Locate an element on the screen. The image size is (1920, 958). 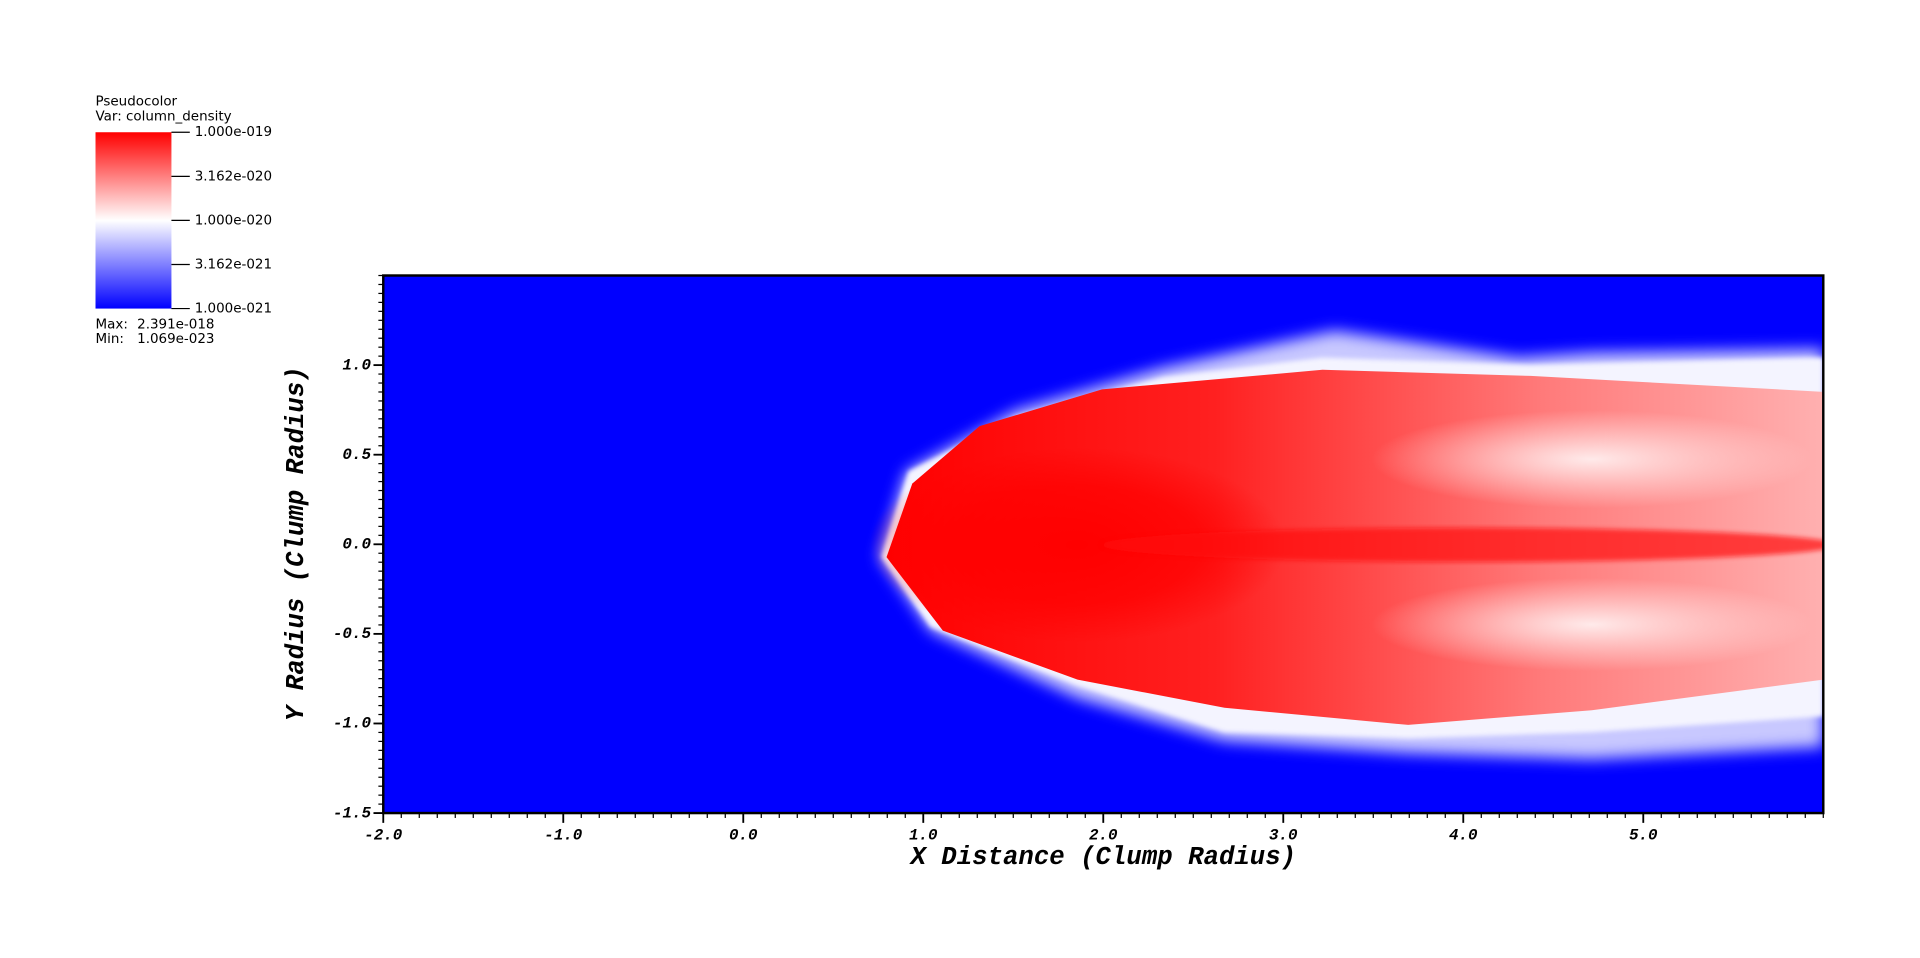
x-tick-label: -2.0 is located at coordinates (383, 835).